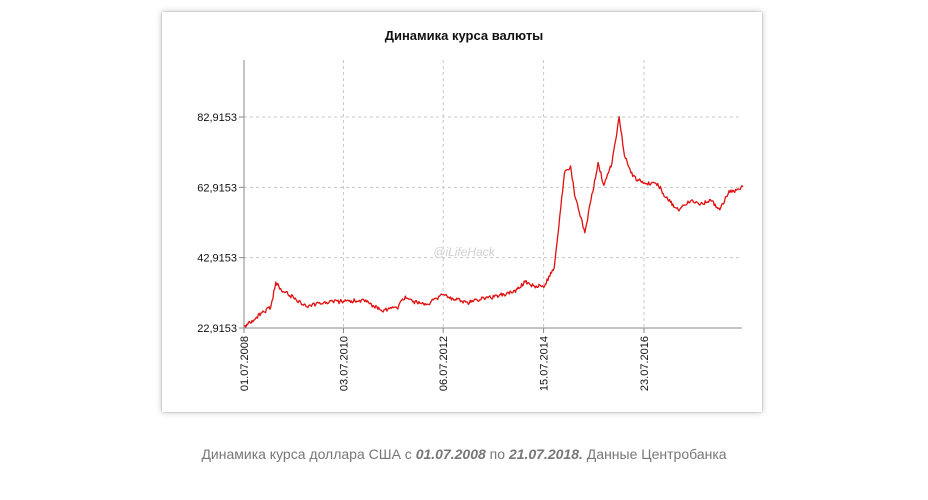 This screenshot has height=500, width=928. I want to click on caption-date-to: 21.07.2018., so click(545, 454).